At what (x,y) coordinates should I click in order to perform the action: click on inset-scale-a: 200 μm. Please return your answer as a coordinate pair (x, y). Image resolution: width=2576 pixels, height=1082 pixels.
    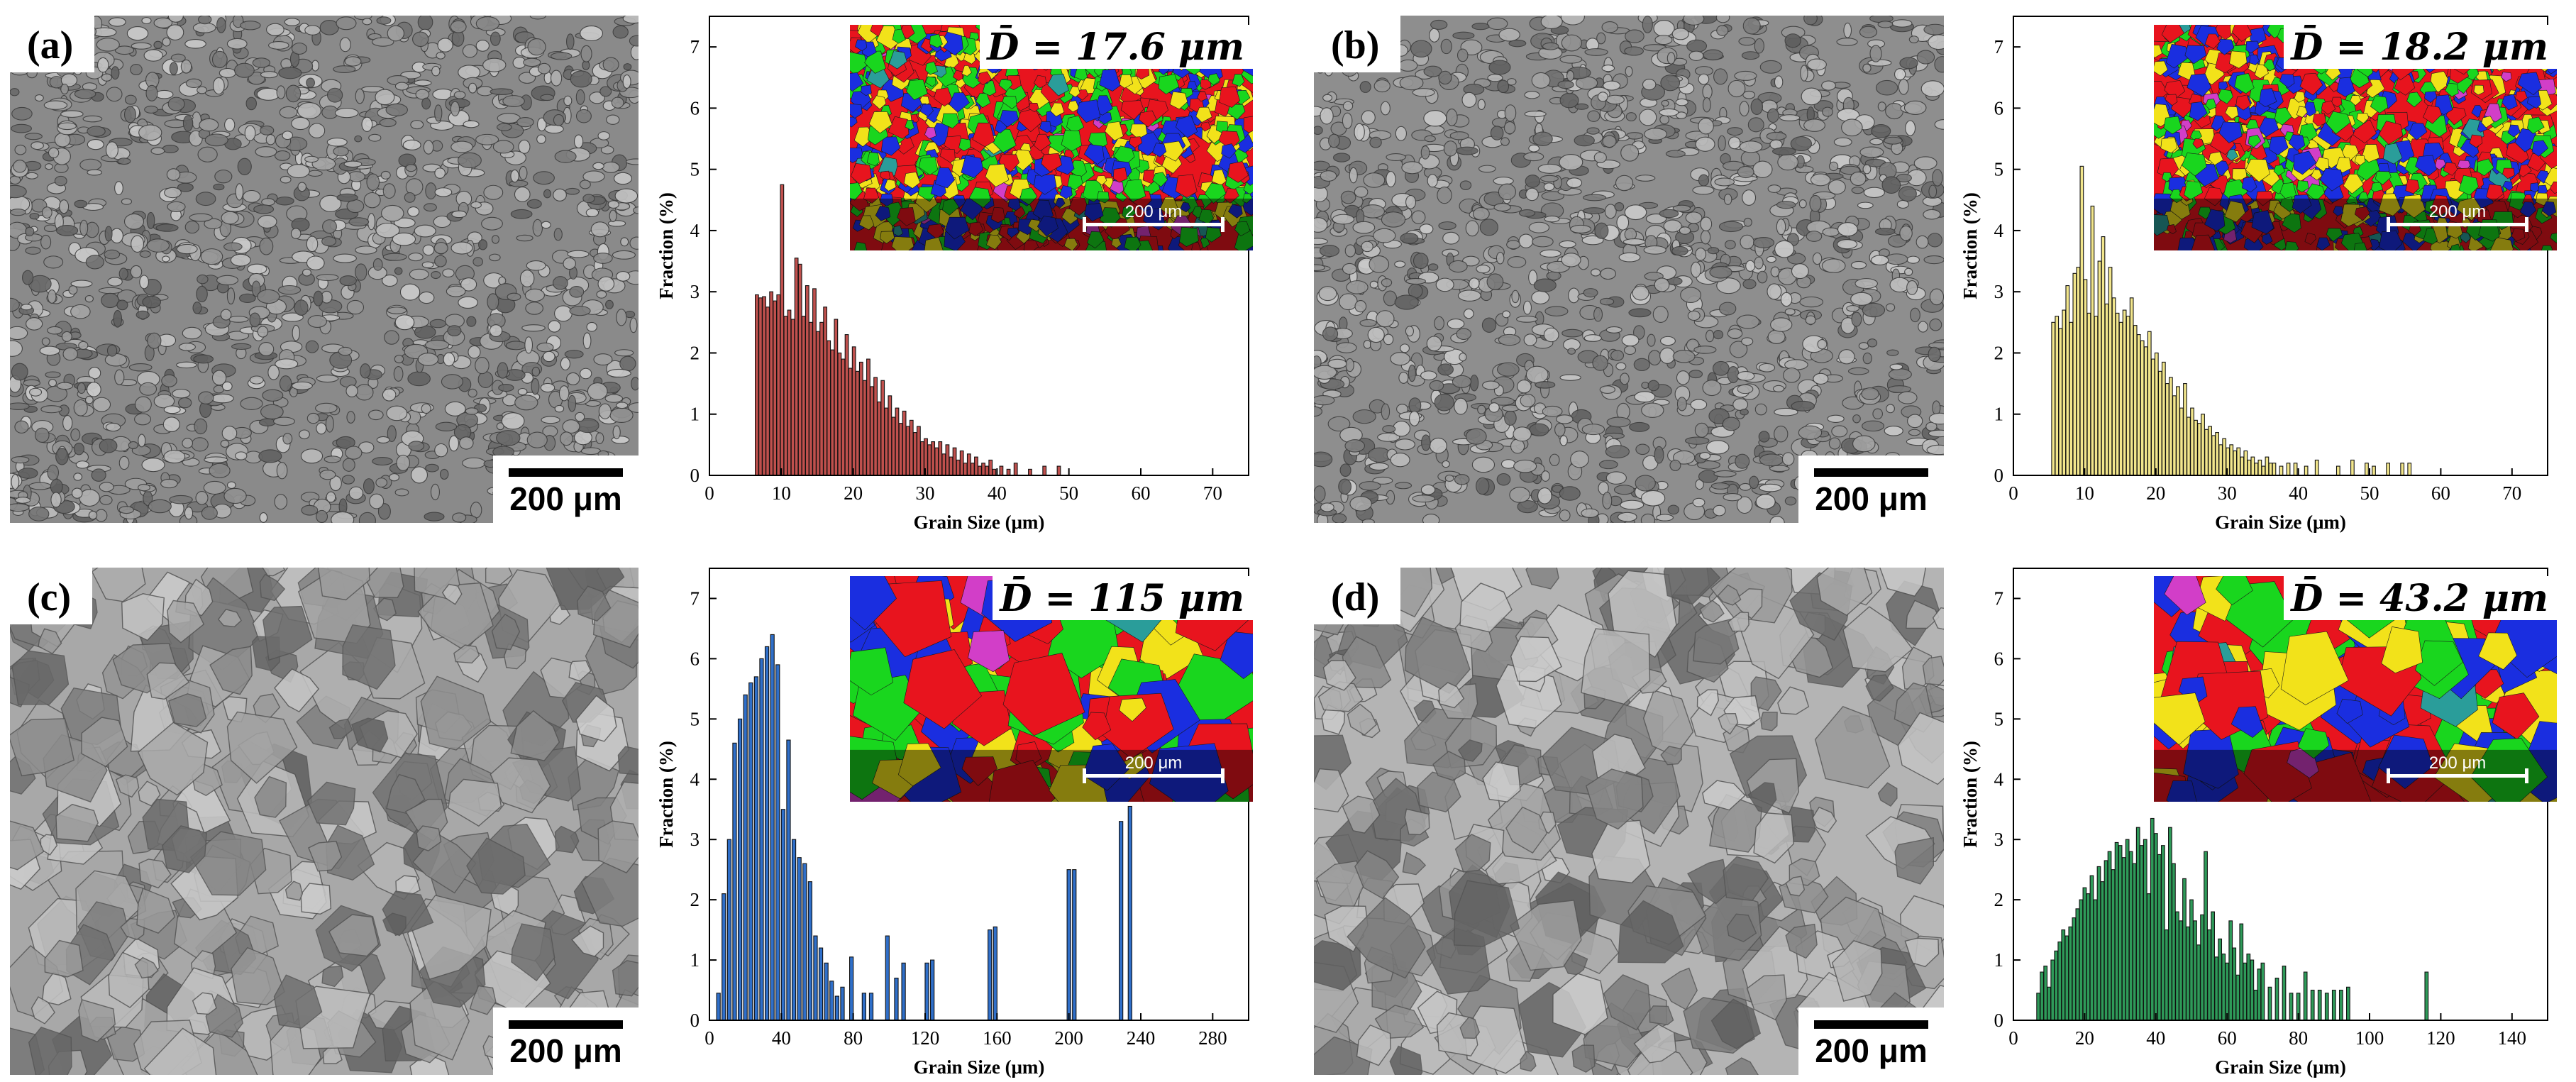
    Looking at the image, I should click on (1154, 218).